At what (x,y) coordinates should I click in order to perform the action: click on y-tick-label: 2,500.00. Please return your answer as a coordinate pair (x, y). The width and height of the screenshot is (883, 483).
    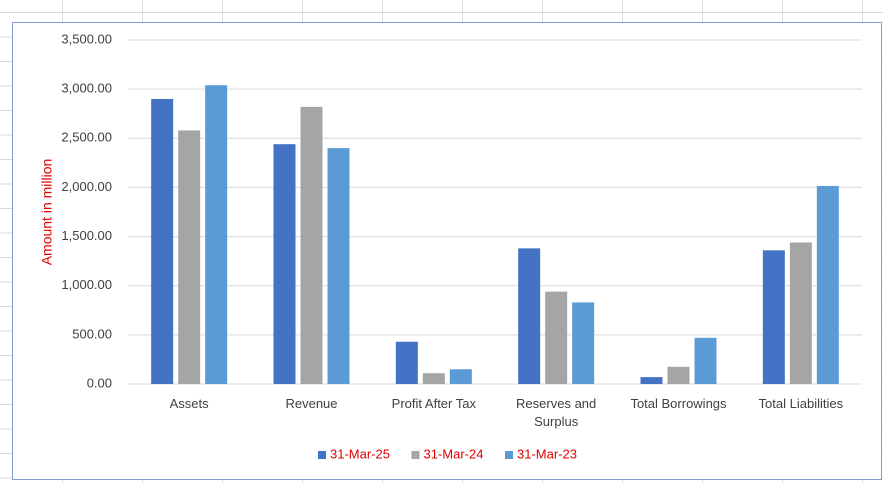
    Looking at the image, I should click on (86, 137).